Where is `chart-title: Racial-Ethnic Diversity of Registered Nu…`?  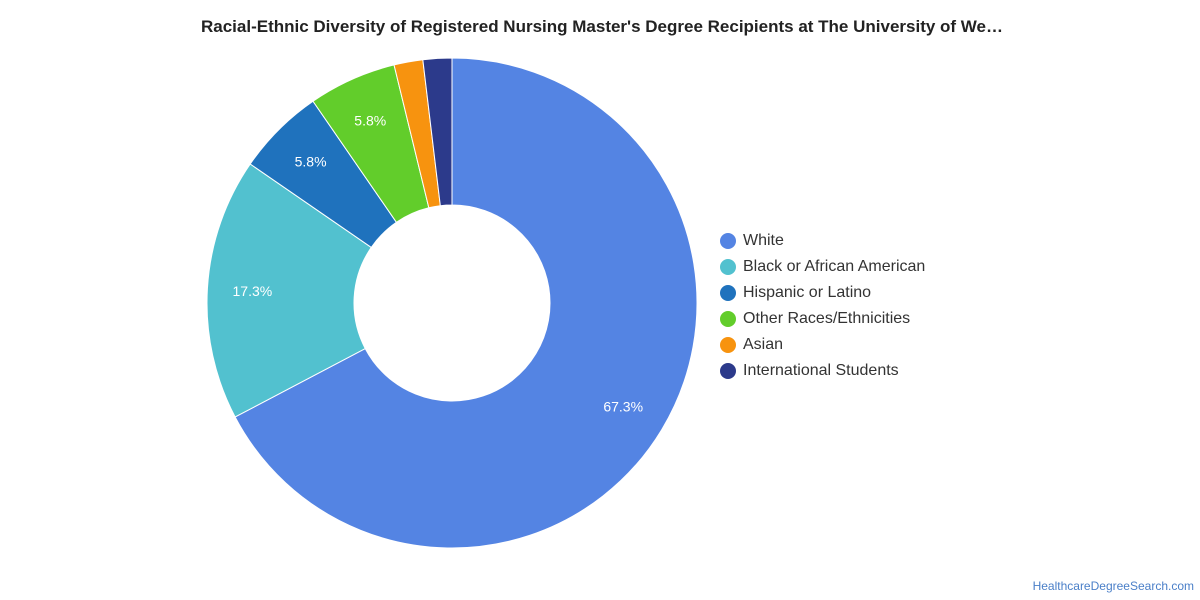
chart-title: Racial-Ethnic Diversity of Registered Nu… is located at coordinates (601, 26).